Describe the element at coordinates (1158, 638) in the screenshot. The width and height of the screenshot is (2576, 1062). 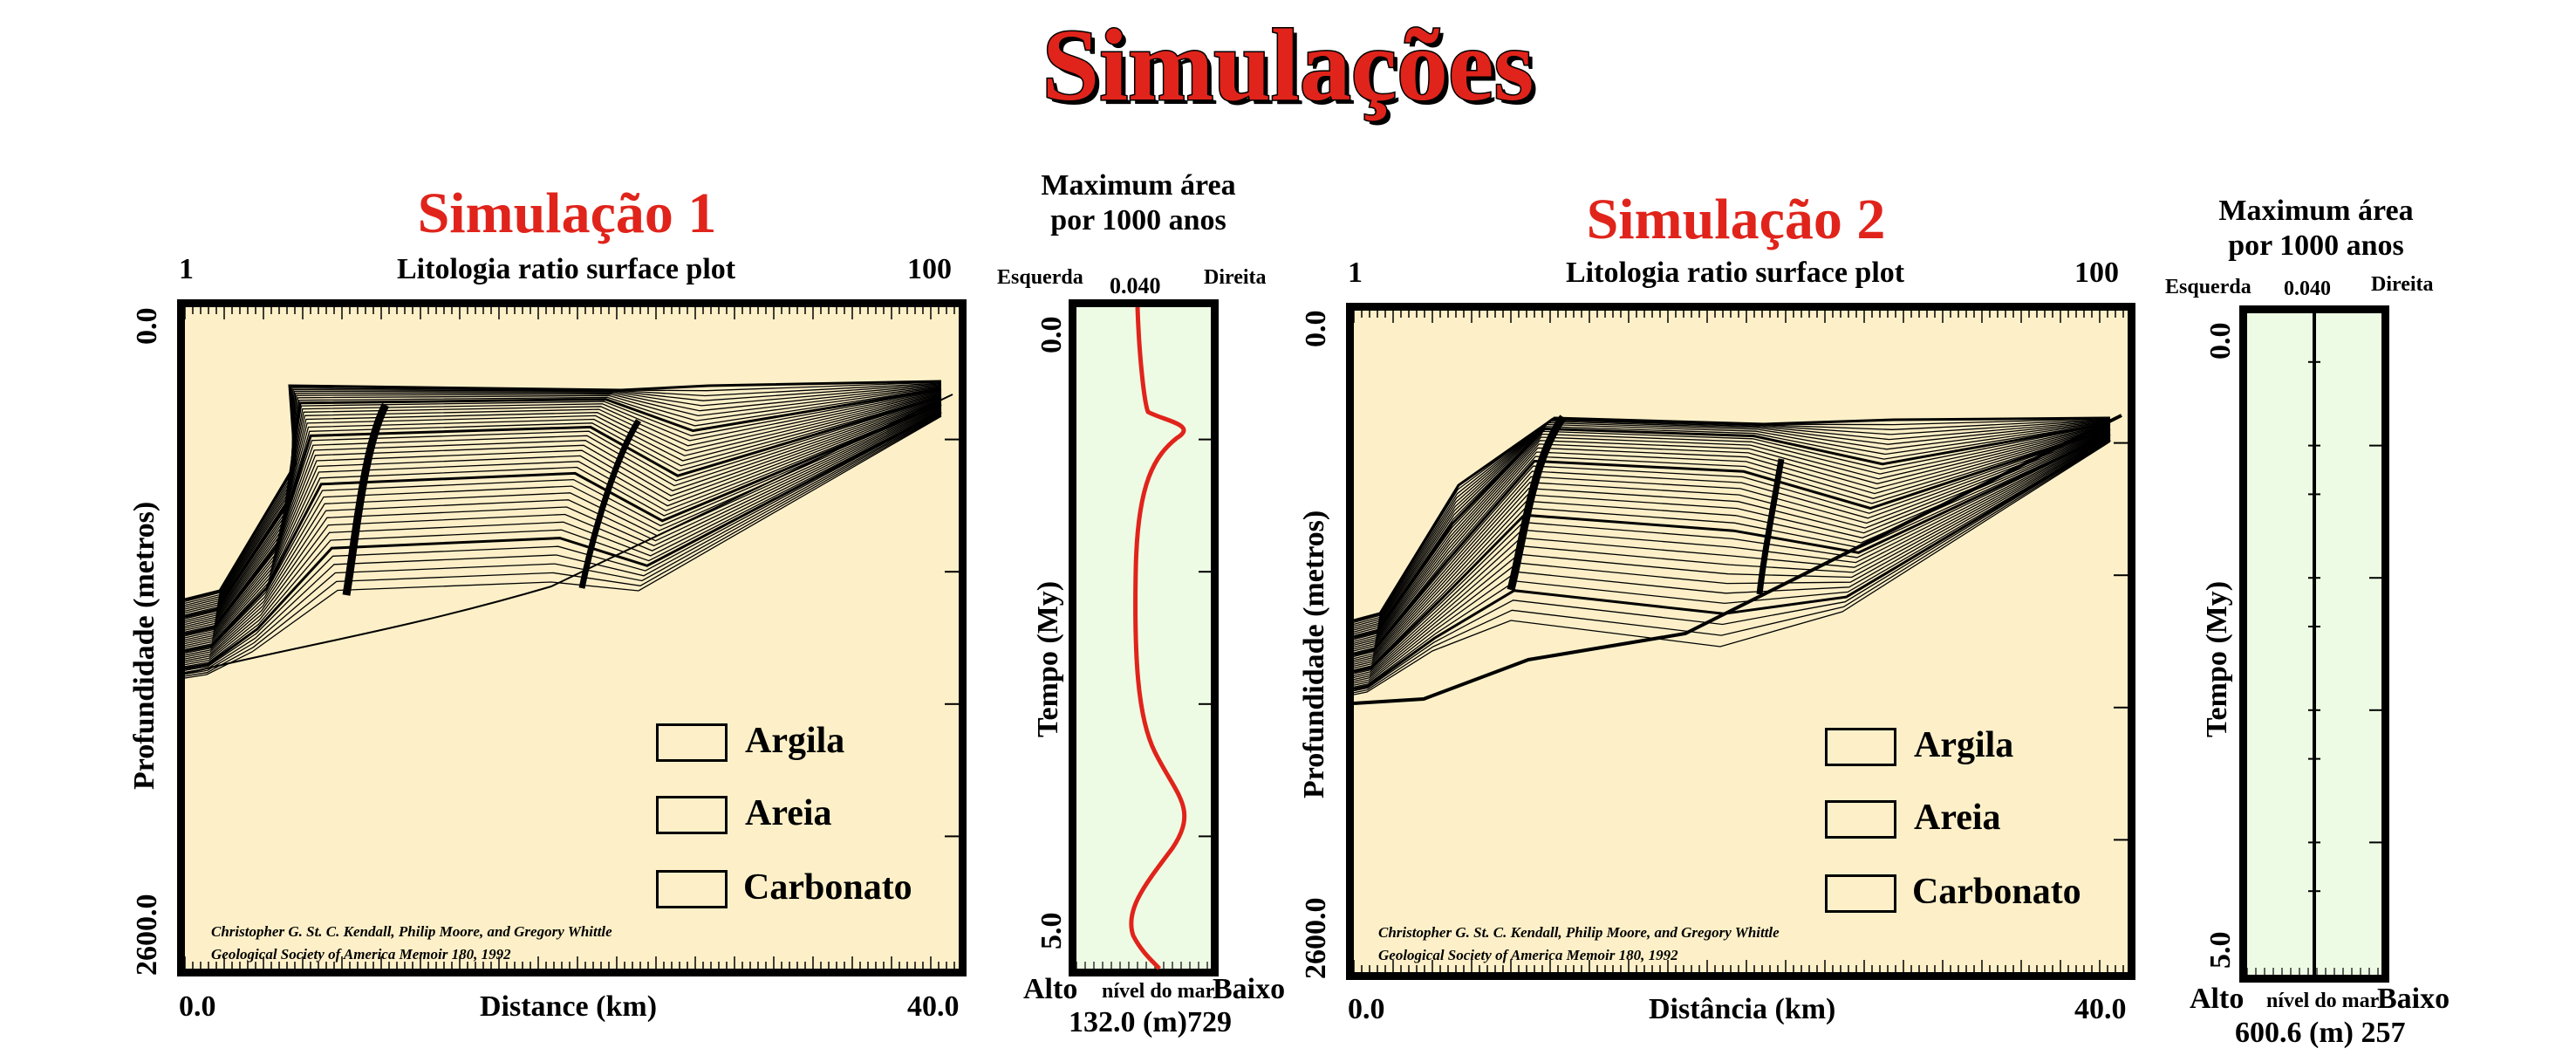
I see `area-curve` at that location.